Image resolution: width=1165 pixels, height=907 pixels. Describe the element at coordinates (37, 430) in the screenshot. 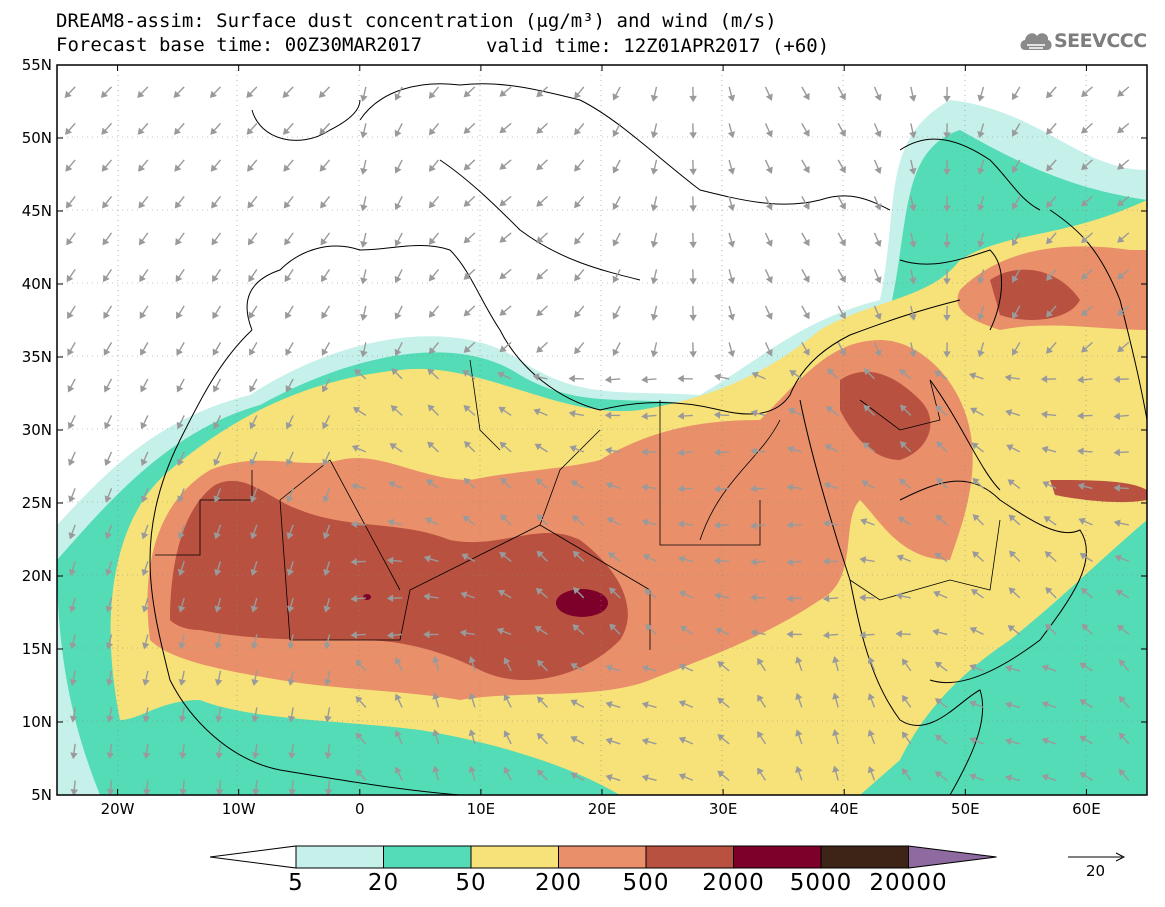

I see `lat-label: 30N` at that location.